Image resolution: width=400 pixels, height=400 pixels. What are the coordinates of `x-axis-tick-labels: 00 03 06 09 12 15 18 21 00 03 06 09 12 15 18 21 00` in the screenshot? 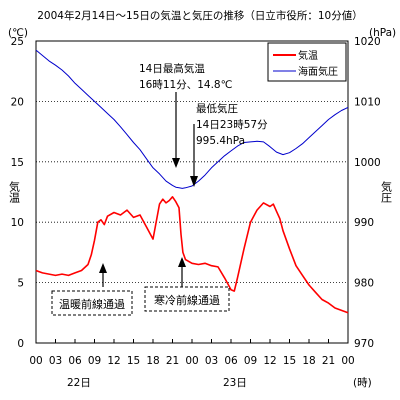 It's located at (191, 361).